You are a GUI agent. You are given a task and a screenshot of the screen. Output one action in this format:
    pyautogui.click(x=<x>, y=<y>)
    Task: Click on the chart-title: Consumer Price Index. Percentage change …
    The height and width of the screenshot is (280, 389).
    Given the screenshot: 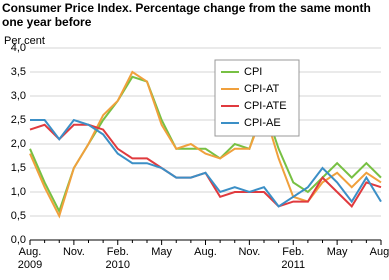 What is the action you would take?
    pyautogui.click(x=186, y=15)
    